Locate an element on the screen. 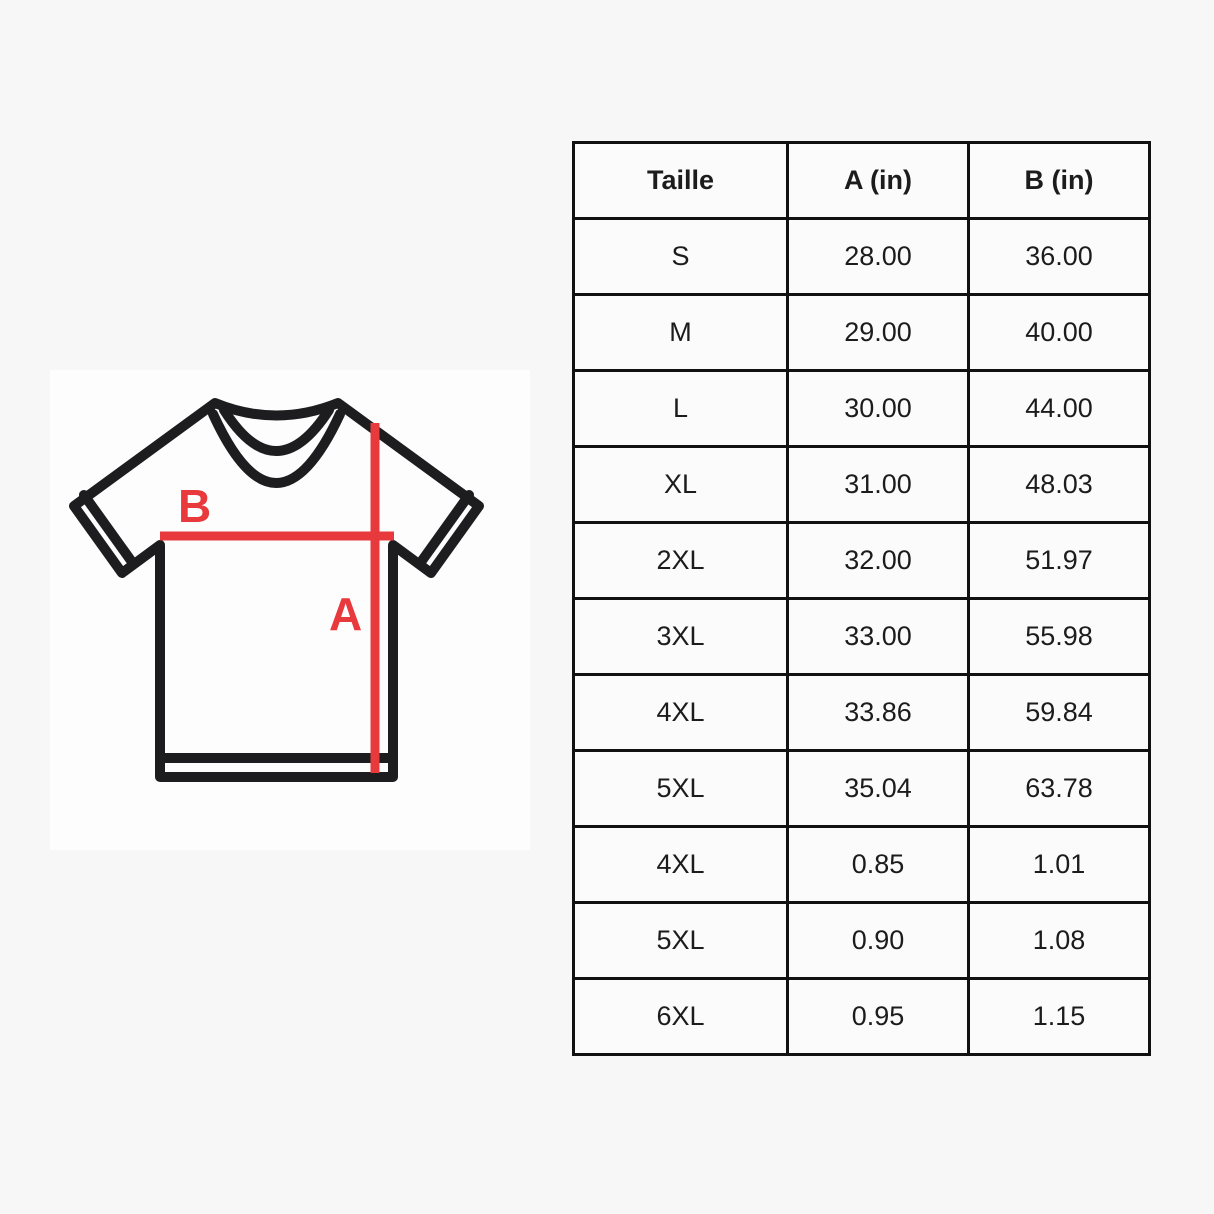 This screenshot has height=1214, width=1214. table-cell-b: 1.01 is located at coordinates (1059, 864).